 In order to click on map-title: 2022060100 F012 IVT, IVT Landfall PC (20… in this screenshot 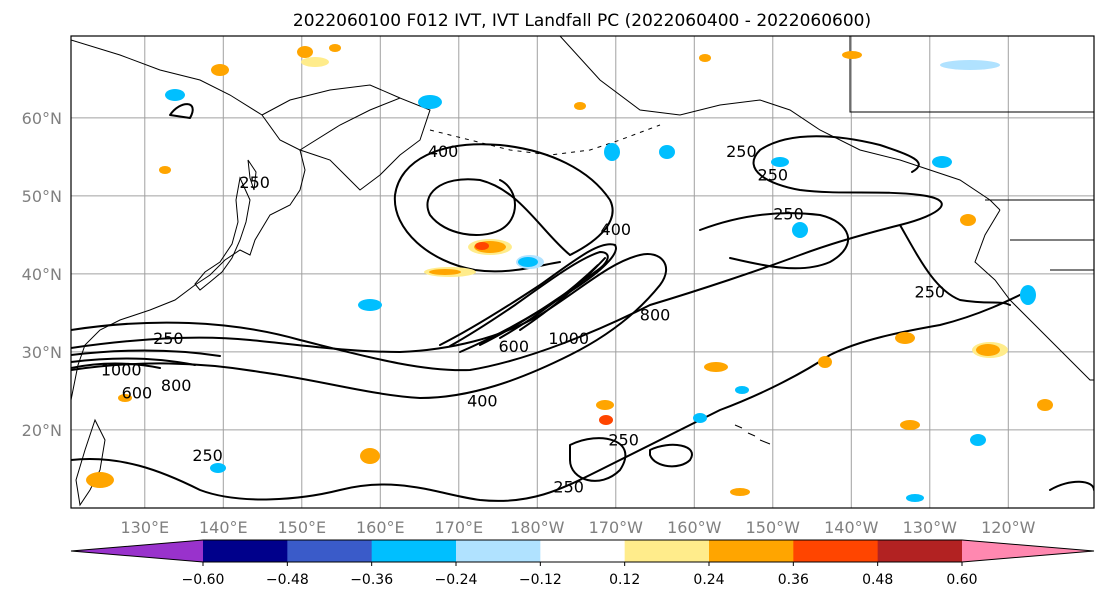, I will do `click(582, 21)`.